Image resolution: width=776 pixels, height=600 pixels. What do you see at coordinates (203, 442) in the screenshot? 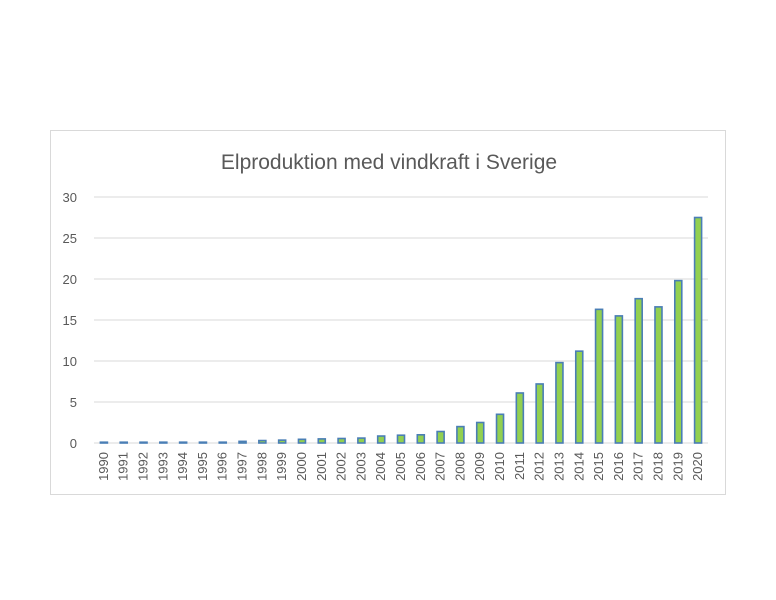
I see `bar-1995` at bounding box center [203, 442].